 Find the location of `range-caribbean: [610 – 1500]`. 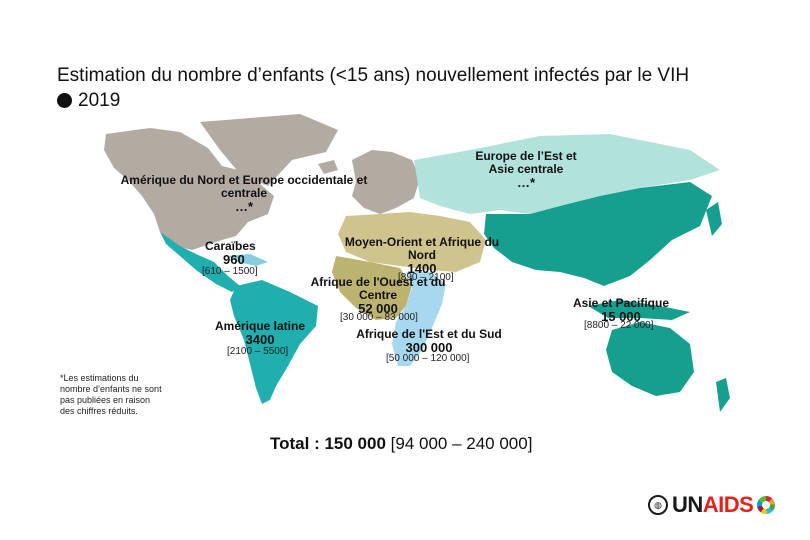

range-caribbean: [610 – 1500] is located at coordinates (230, 271).